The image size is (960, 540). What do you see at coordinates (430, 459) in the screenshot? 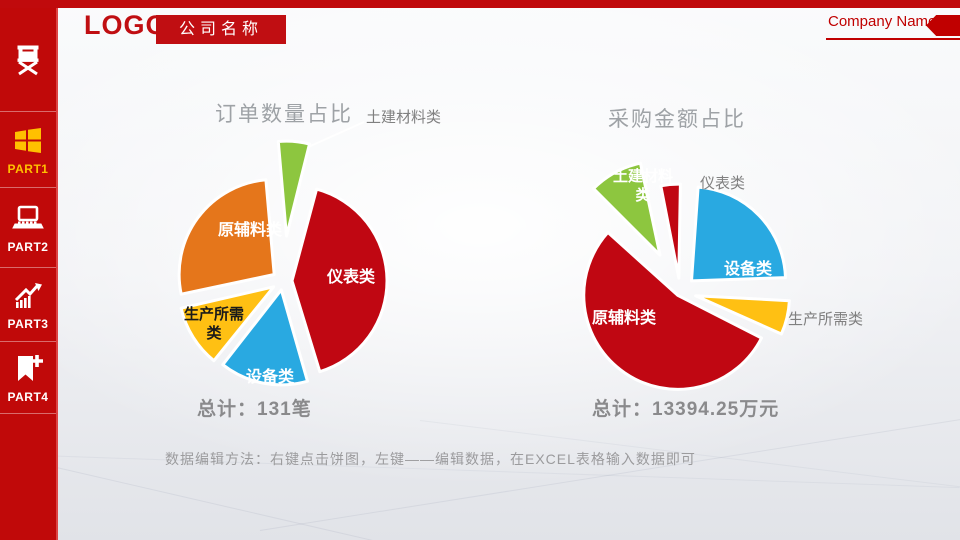
I see `edit-instructions-note: 数据编辑方法：右键点击饼图，左键——编辑数据，在EXCEL表格输入数据即可` at bounding box center [430, 459].